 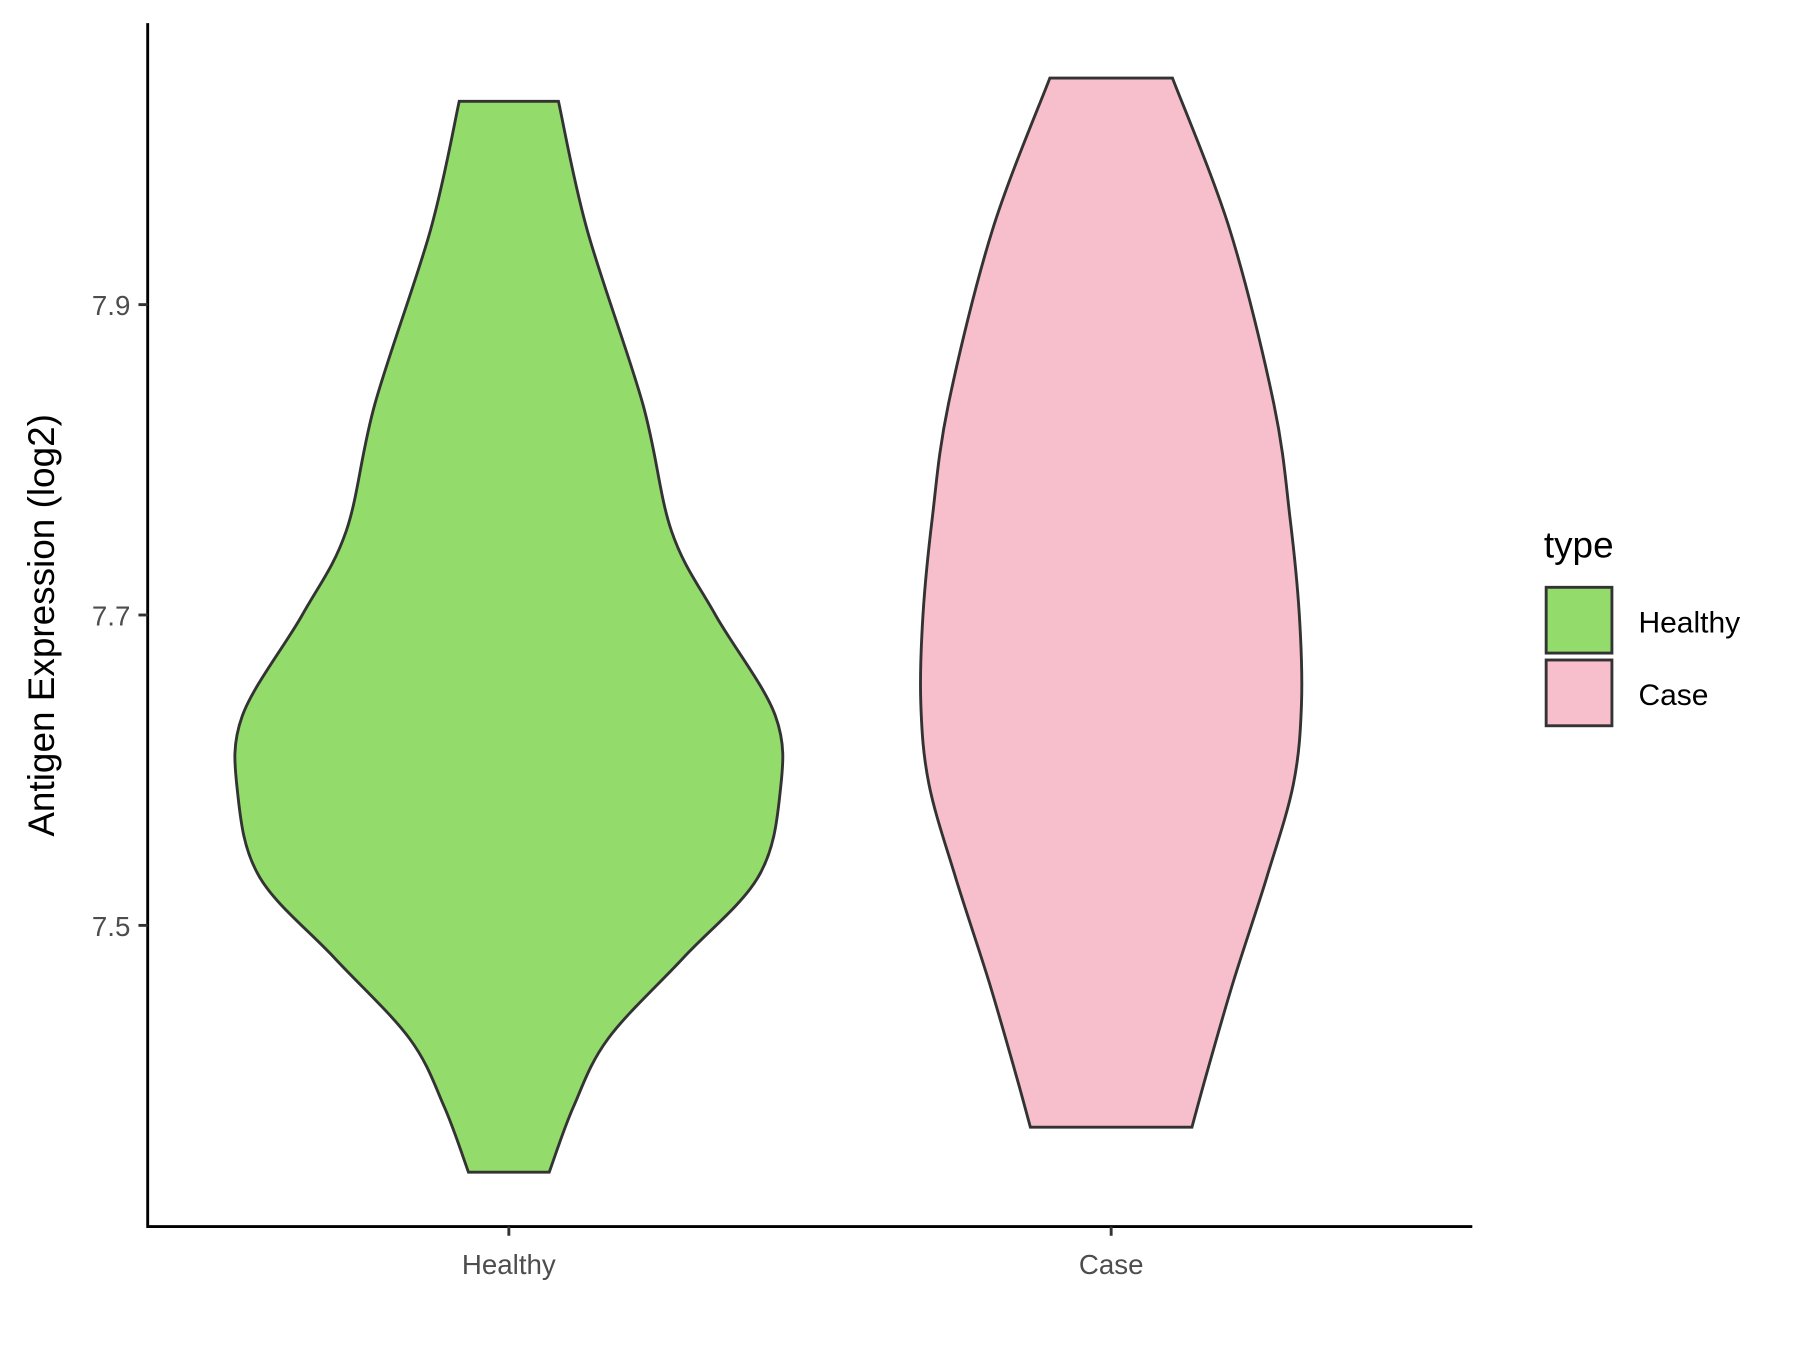 What do you see at coordinates (111, 926) in the screenshot?
I see `y-tick-label: 7.5` at bounding box center [111, 926].